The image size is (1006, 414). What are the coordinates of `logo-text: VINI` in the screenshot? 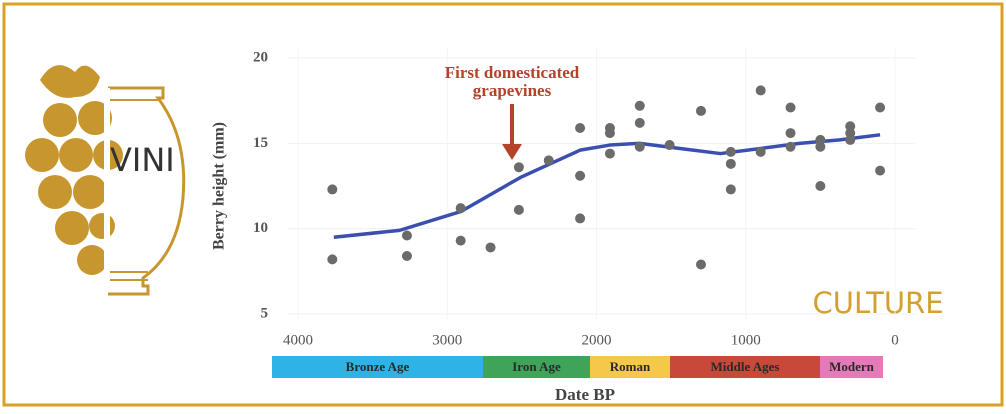 It's located at (142, 160).